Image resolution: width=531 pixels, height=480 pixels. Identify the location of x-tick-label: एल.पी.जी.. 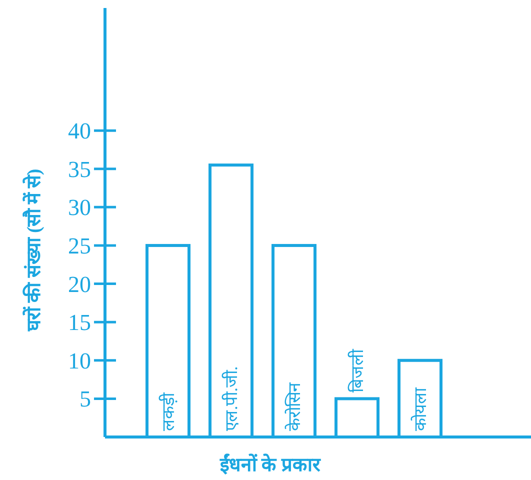
(231, 398).